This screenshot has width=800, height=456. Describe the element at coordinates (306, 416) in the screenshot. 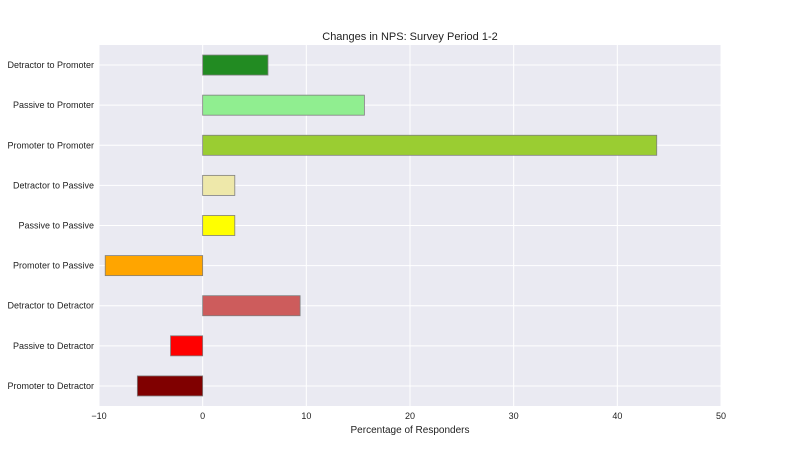

I see `x-tick-label: 10` at that location.